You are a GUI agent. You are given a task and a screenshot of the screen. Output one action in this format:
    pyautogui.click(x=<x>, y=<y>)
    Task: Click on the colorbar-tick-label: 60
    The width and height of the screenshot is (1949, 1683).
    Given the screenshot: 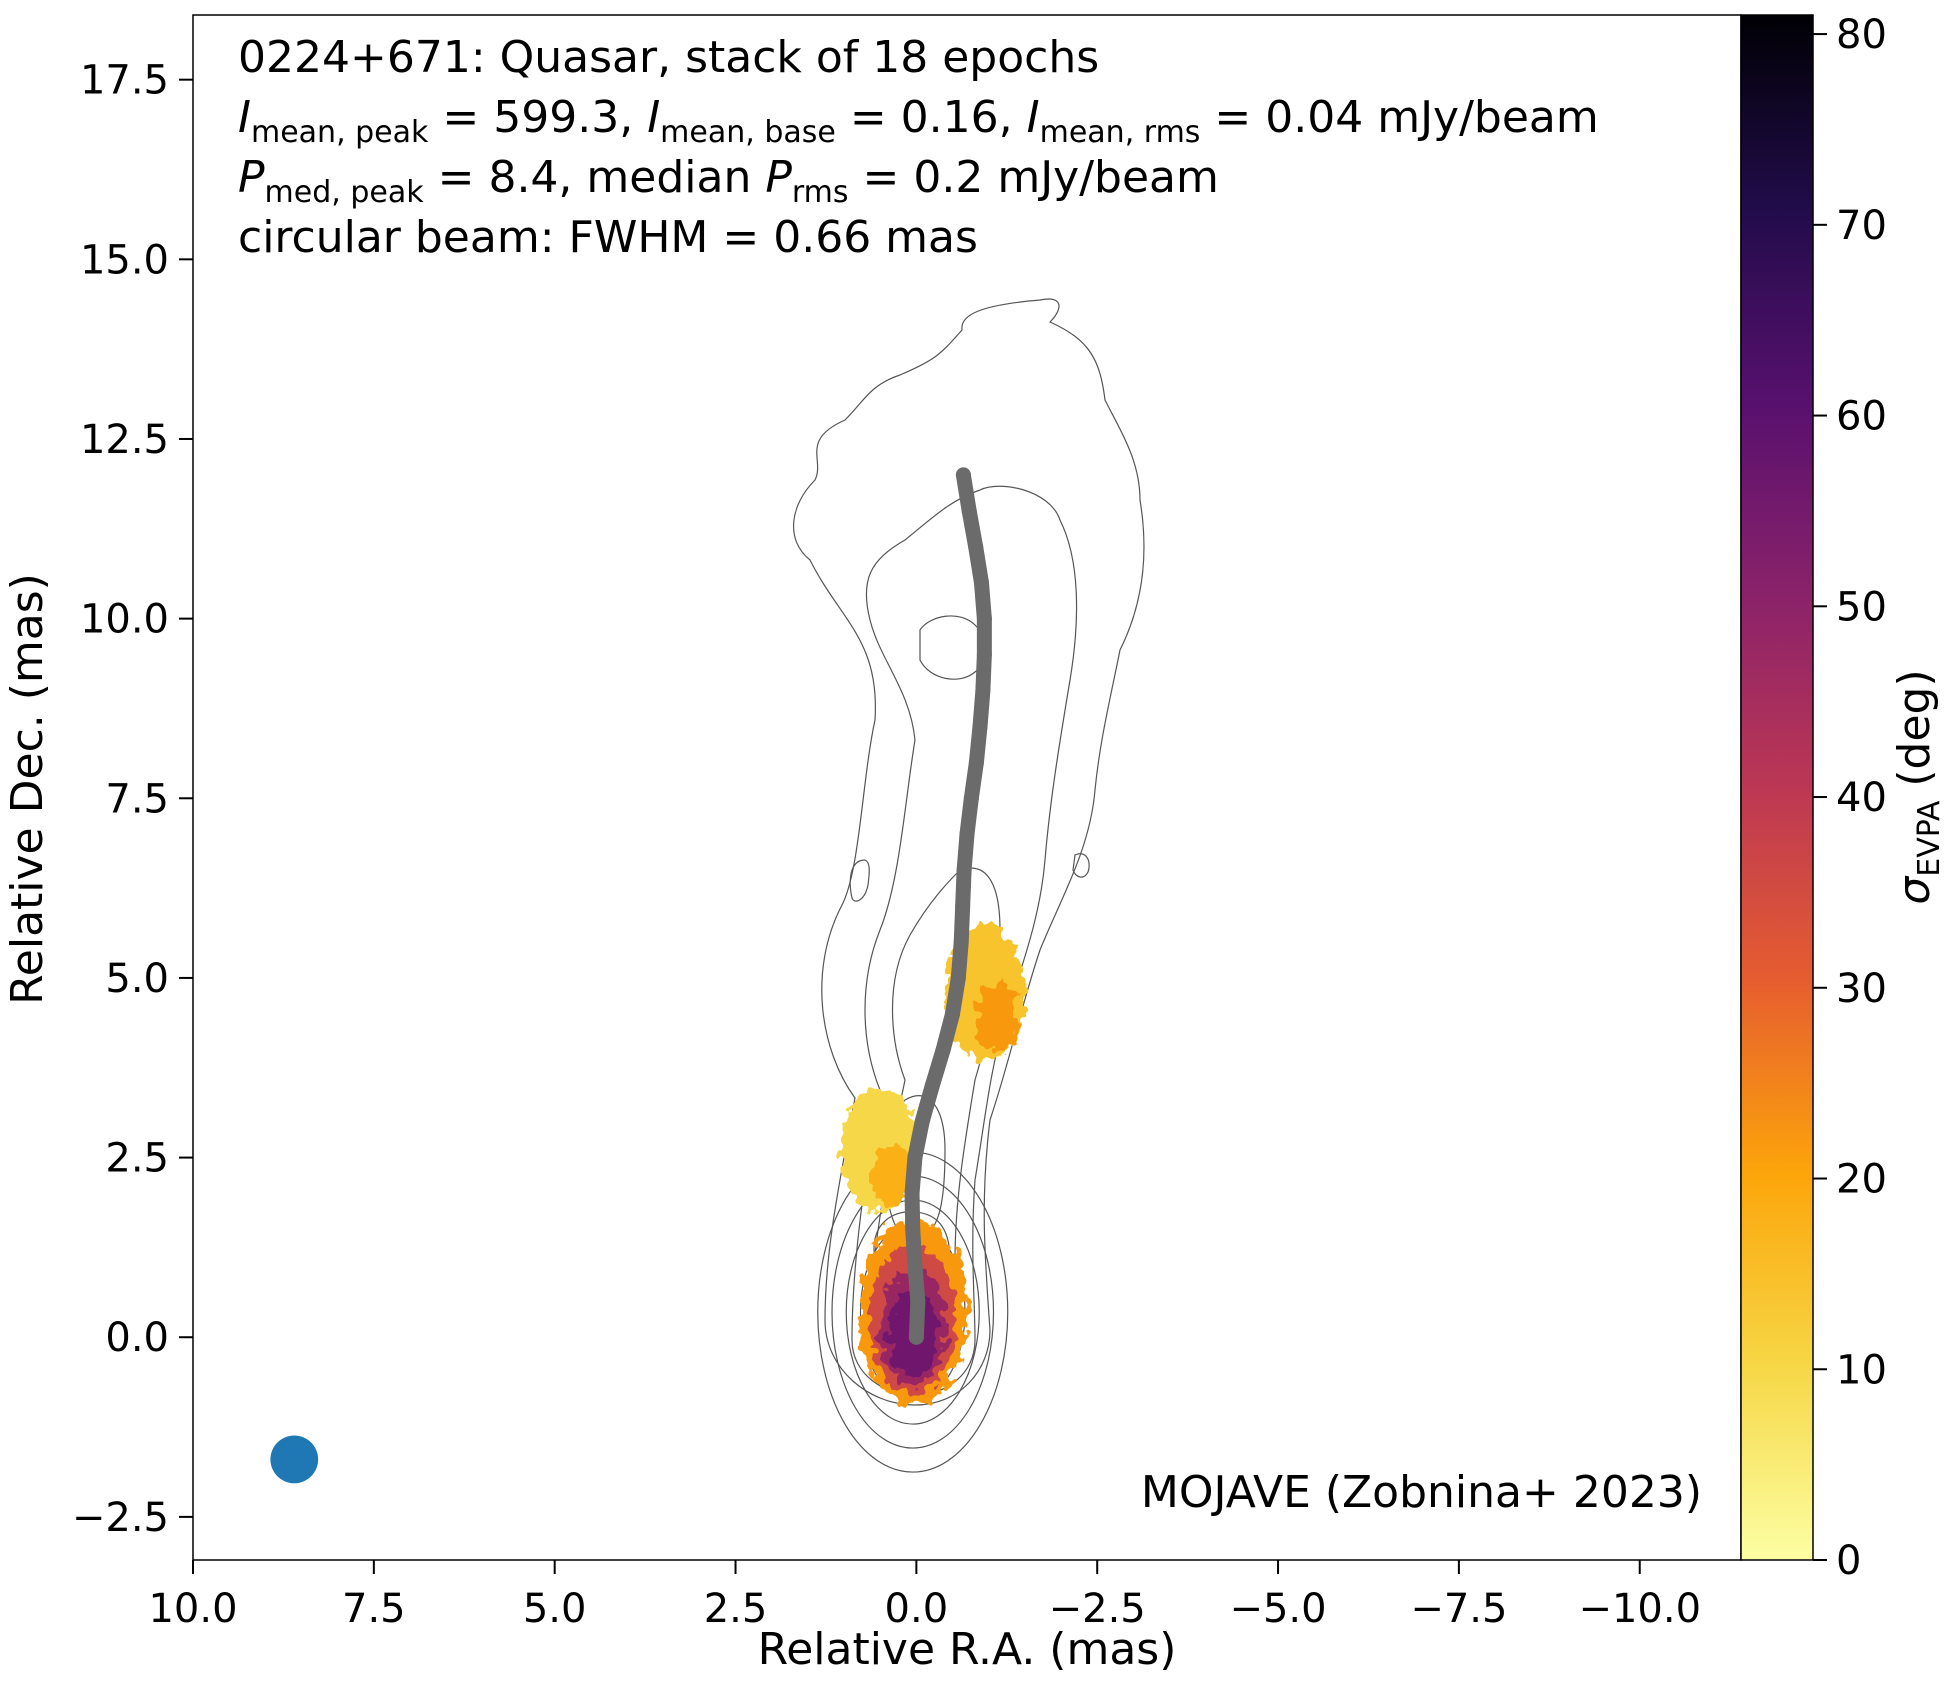 What is the action you would take?
    pyautogui.click(x=1861, y=417)
    